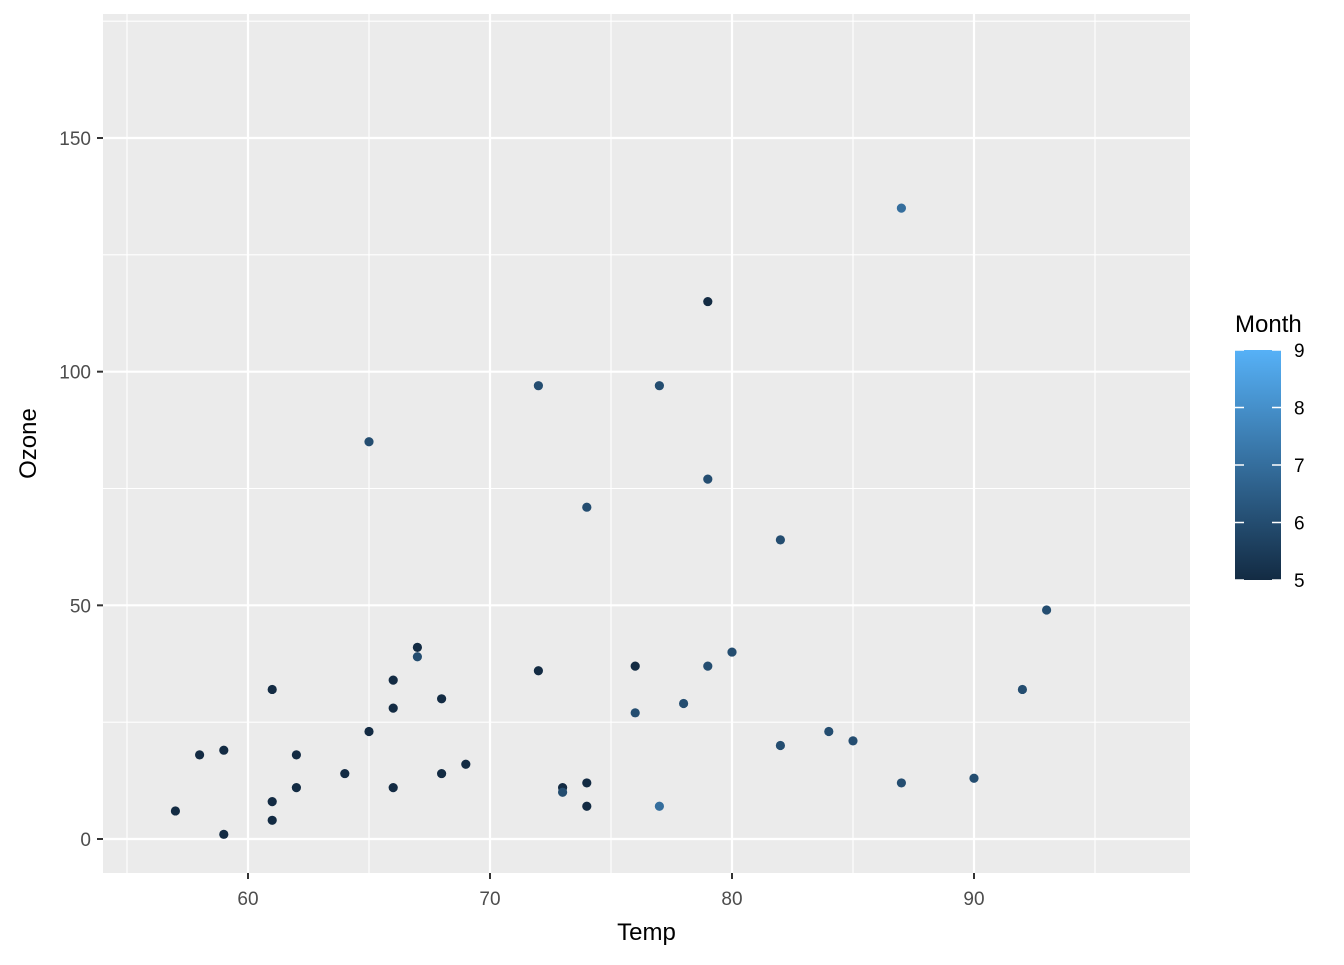 The height and width of the screenshot is (965, 1344). Describe the element at coordinates (731, 899) in the screenshot. I see `x-tick-label: 80` at that location.